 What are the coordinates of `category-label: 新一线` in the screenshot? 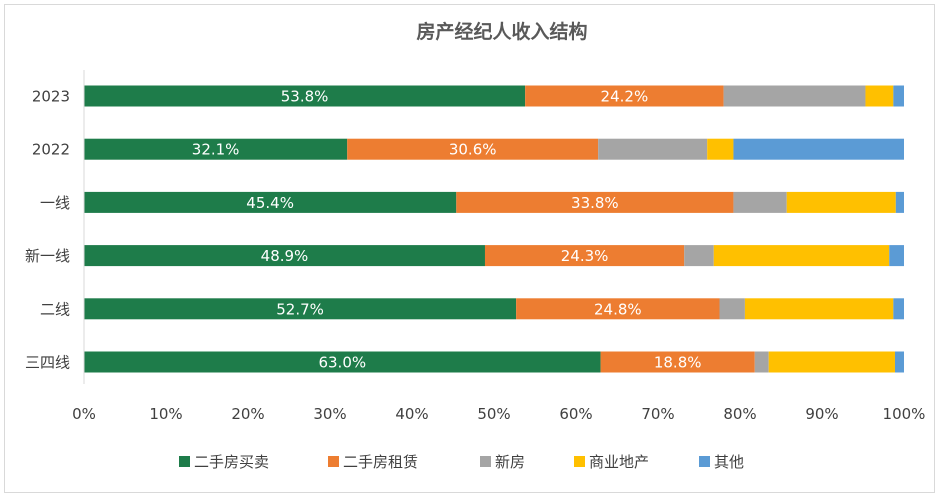 It's located at (47, 256).